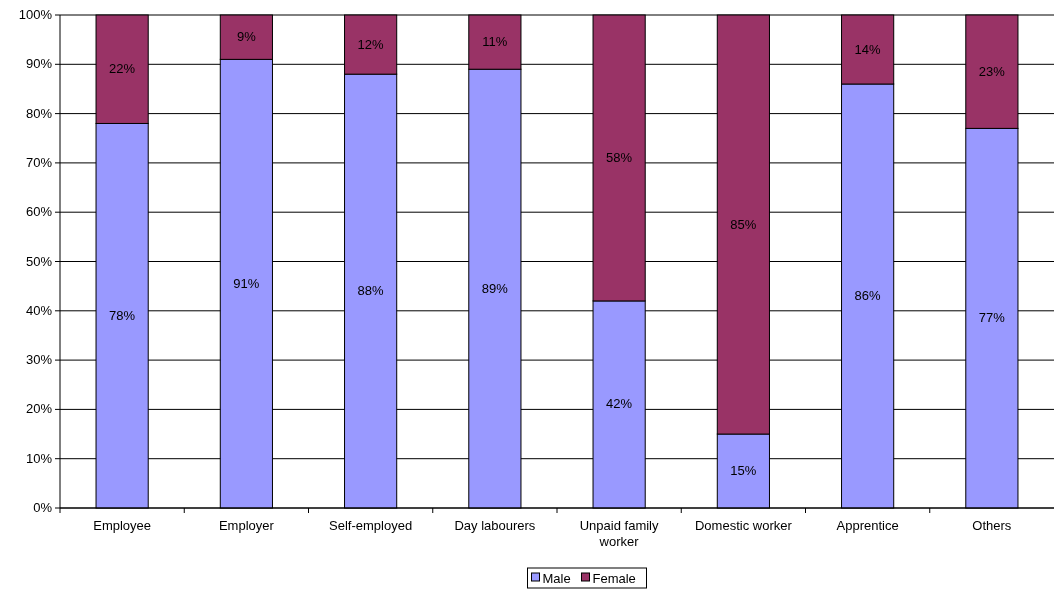 This screenshot has width=1056, height=594. Describe the element at coordinates (992, 525) in the screenshot. I see `x-tick-label: Others` at that location.